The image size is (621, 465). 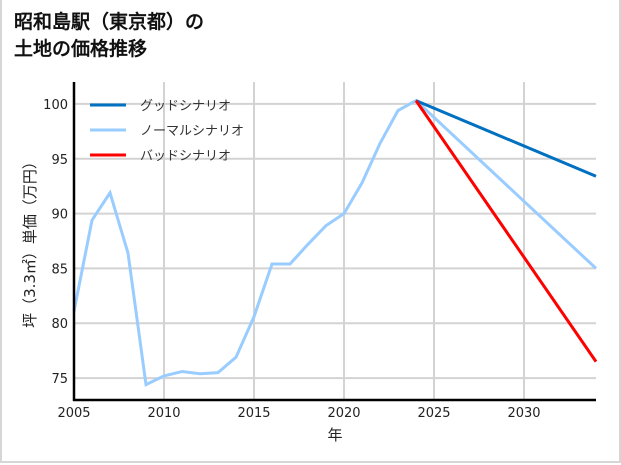 I want to click on y-tick-label: 85, so click(x=59, y=269).